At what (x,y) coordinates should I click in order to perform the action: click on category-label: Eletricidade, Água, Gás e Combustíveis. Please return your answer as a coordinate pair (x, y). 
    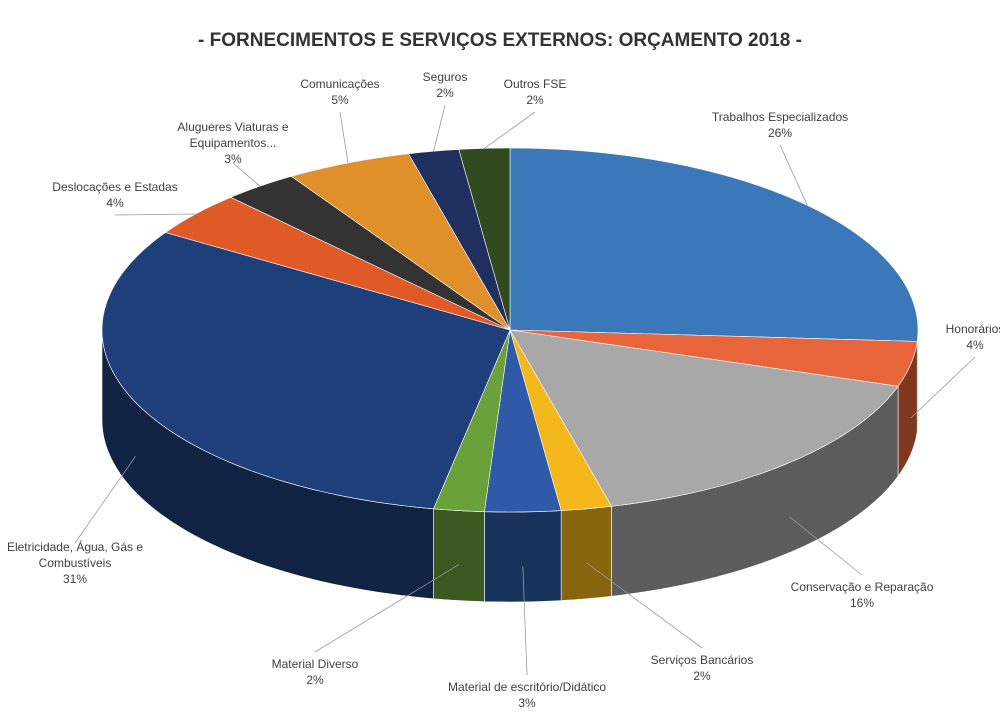
    Looking at the image, I should click on (75, 555).